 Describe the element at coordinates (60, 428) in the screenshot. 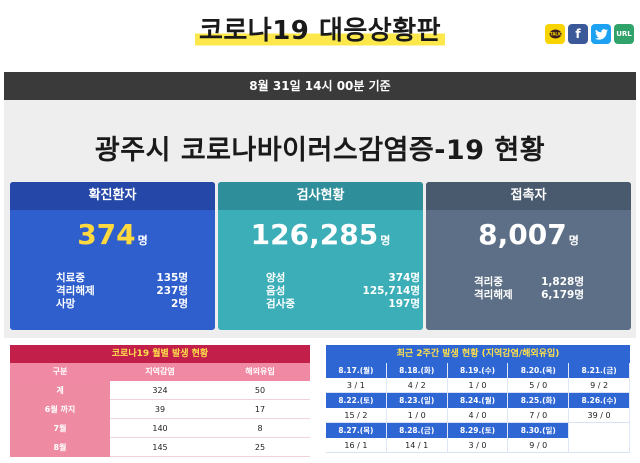

I see `row-label: 7월` at that location.